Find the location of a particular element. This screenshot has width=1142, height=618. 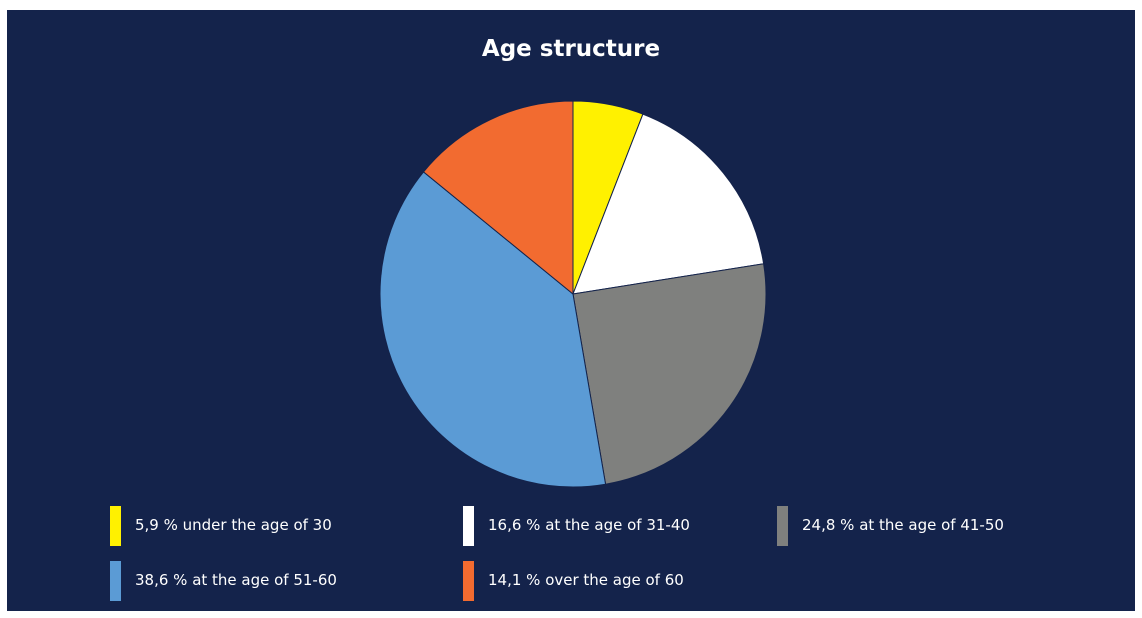

legend-label: 16,6 % at the age of 31-40 is located at coordinates (589, 525).